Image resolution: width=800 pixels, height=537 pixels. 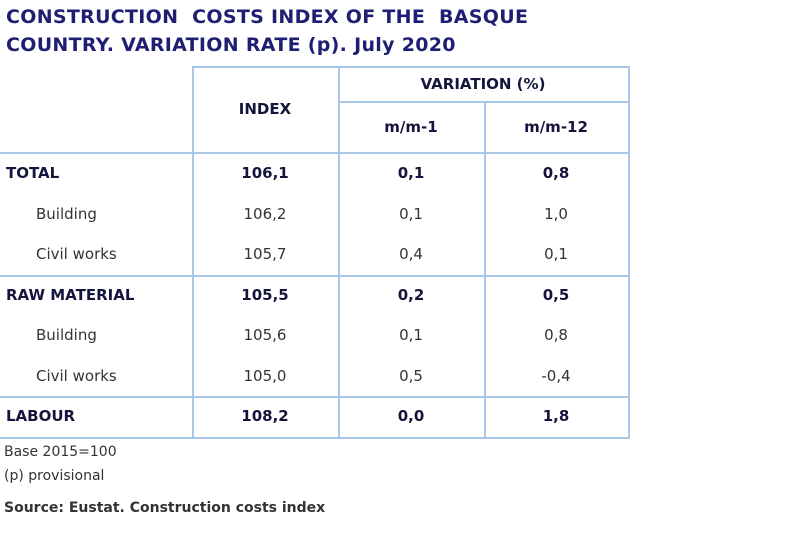 I want to click on cell: 0,4, so click(x=411, y=254).